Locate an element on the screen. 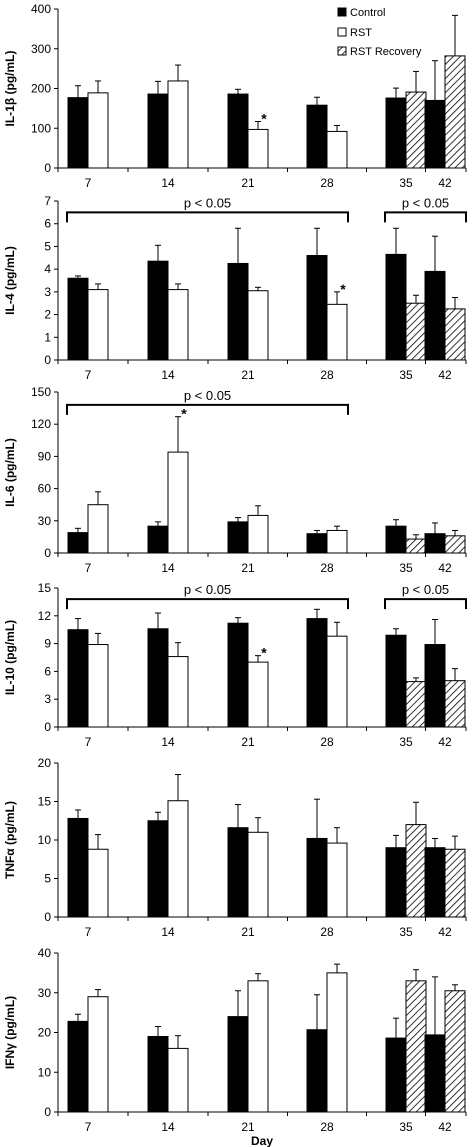  y-tick-label: 300 is located at coordinates (41, 49).